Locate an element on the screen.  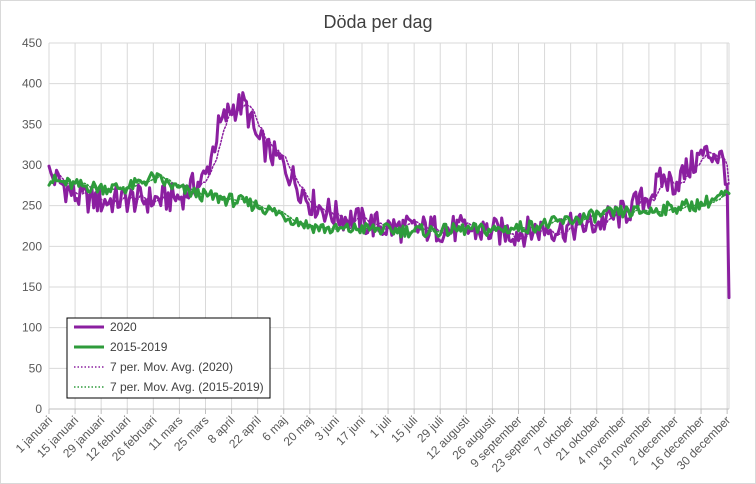
y-tick-label: 0 is located at coordinates (38, 409).